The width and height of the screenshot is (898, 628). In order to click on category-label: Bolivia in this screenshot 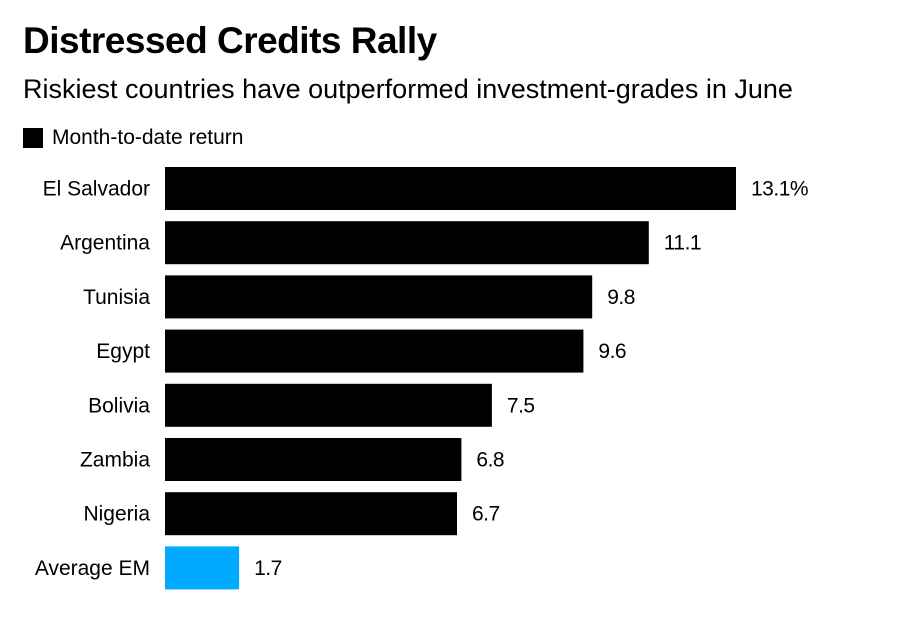, I will do `click(119, 405)`.